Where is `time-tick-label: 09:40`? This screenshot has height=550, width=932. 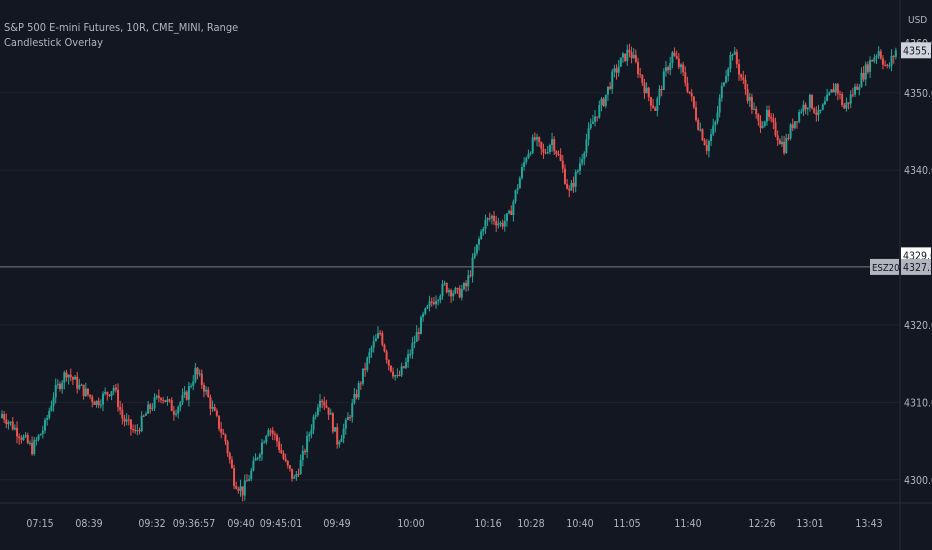 time-tick-label: 09:40 is located at coordinates (240, 524).